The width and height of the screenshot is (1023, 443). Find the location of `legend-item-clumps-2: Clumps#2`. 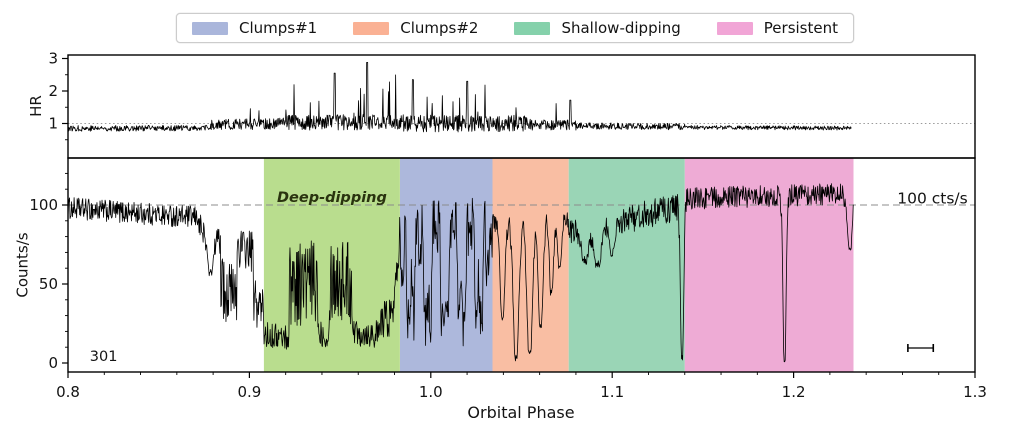

legend-item-clumps-2: Clumps#2 is located at coordinates (415, 28).